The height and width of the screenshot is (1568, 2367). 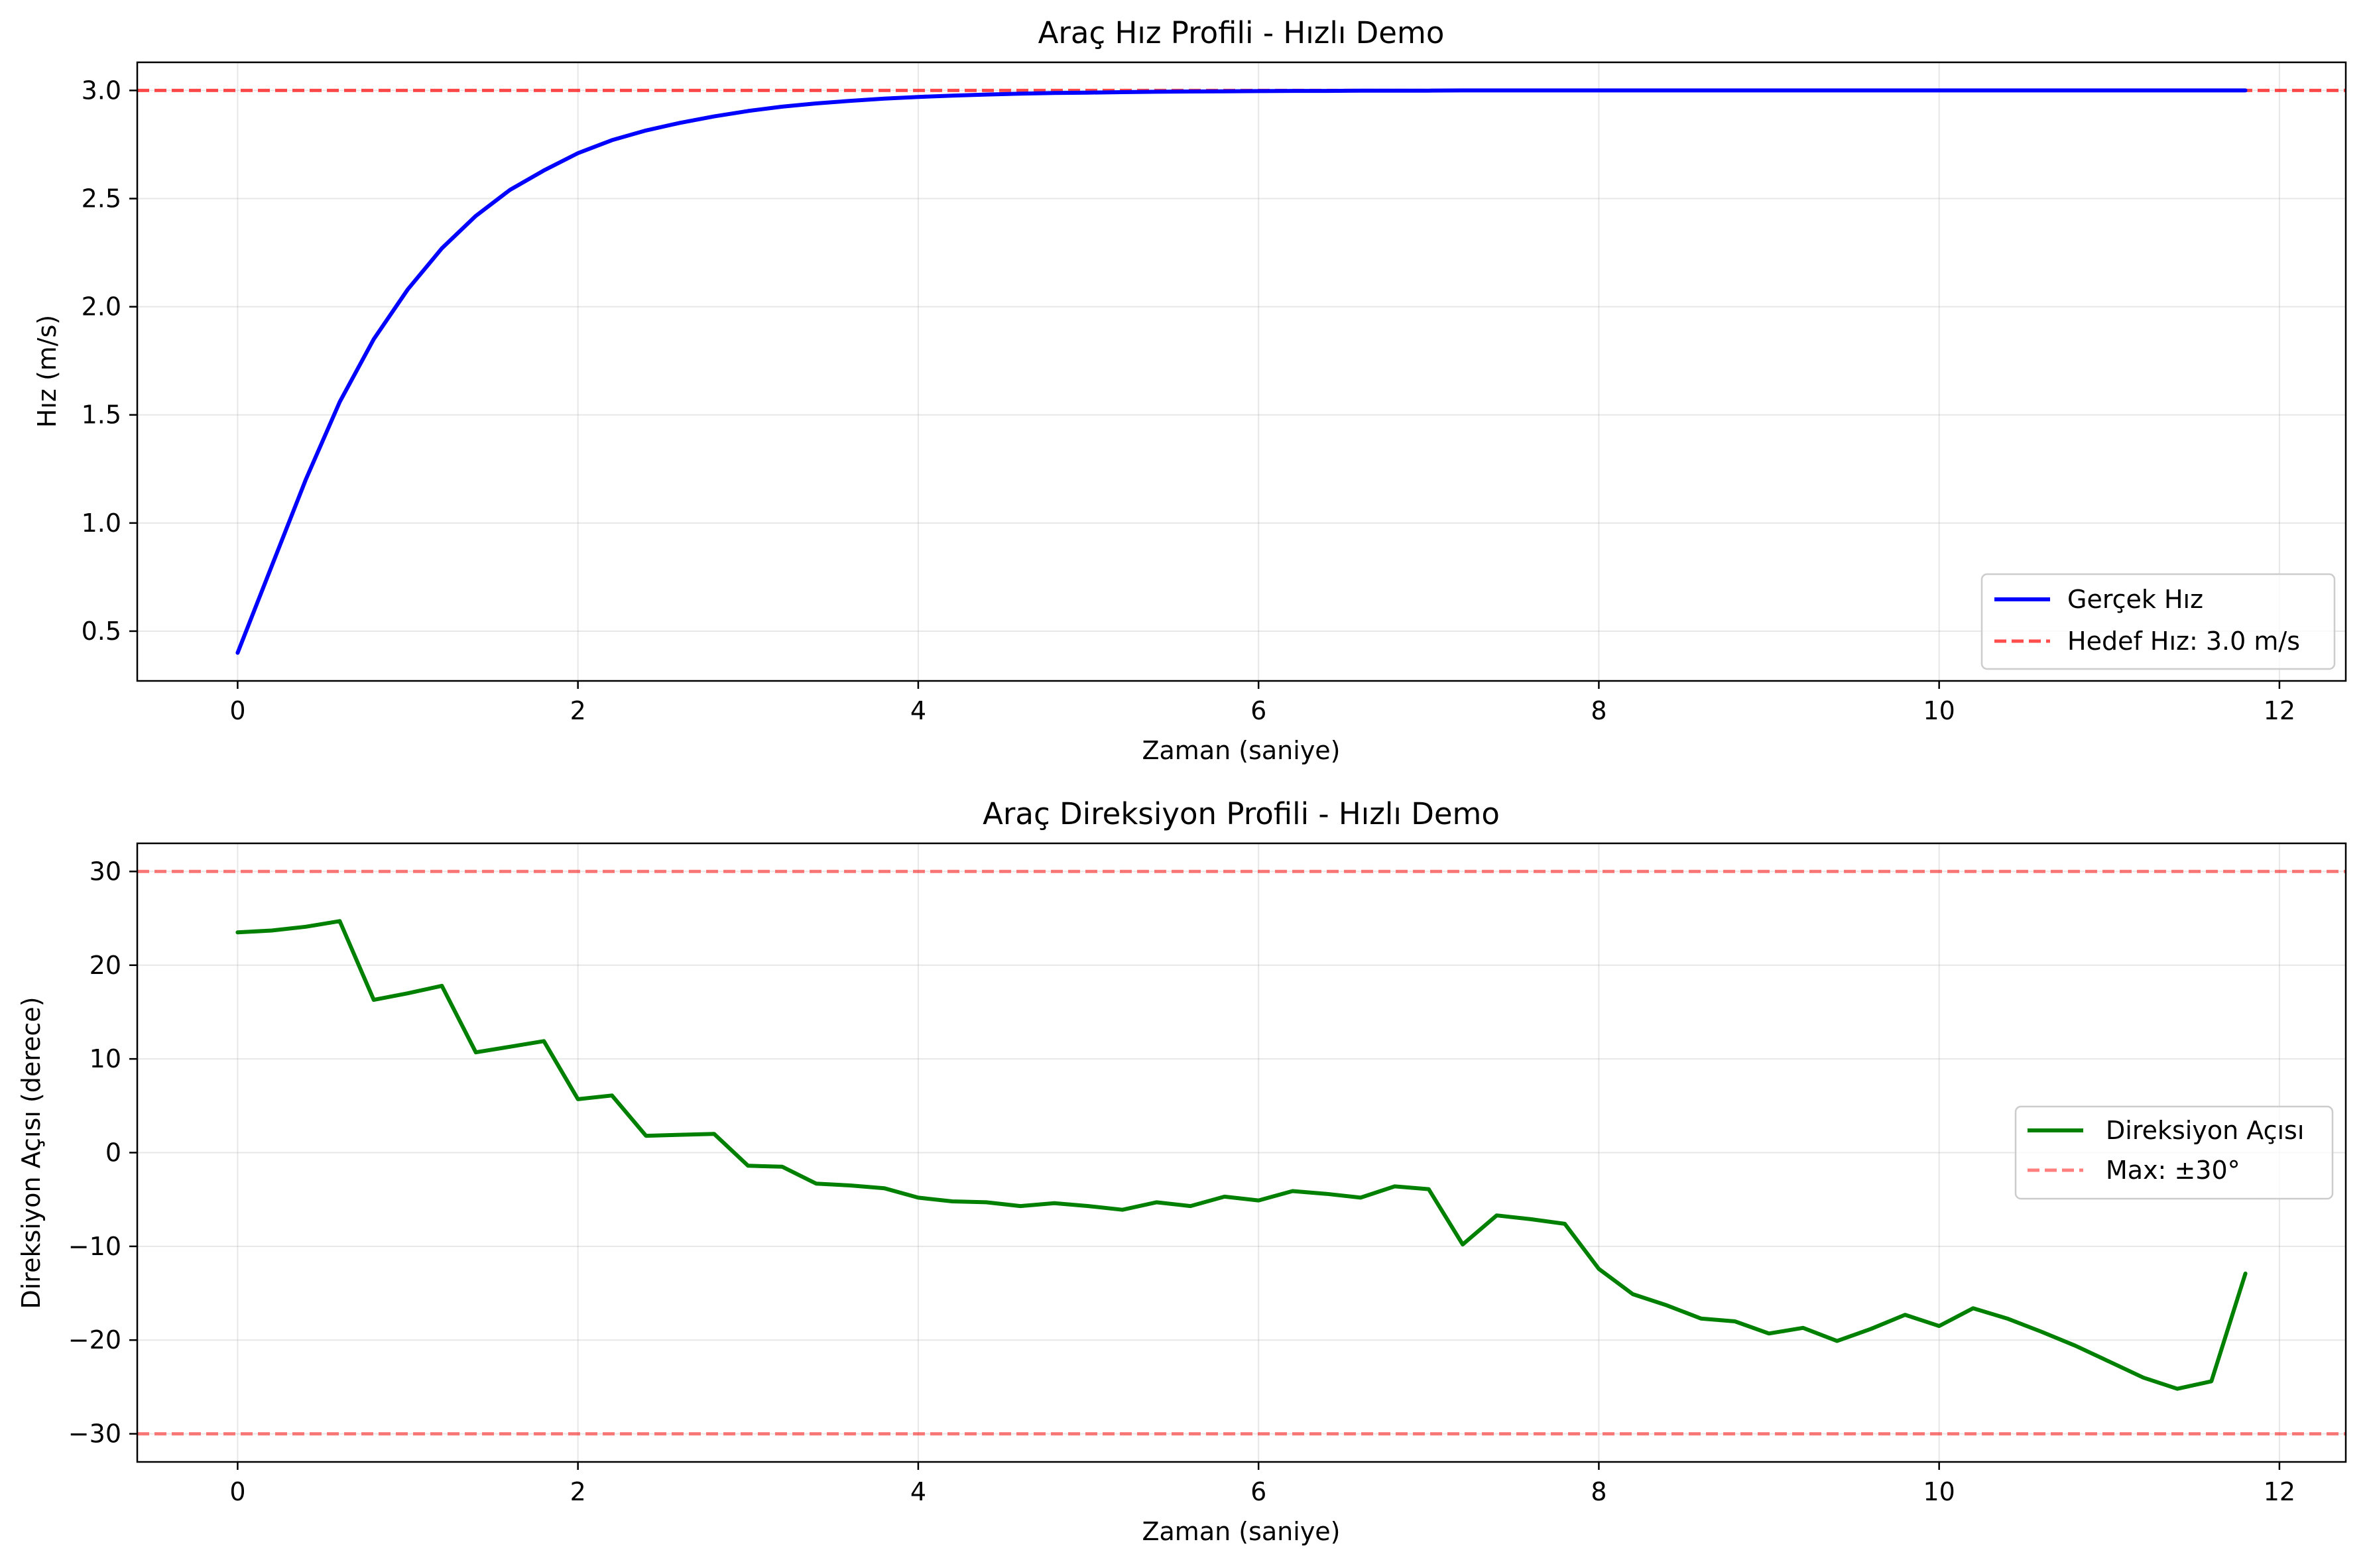 What do you see at coordinates (101, 523) in the screenshot?
I see `speed-y-tick-label-1: 1.0` at bounding box center [101, 523].